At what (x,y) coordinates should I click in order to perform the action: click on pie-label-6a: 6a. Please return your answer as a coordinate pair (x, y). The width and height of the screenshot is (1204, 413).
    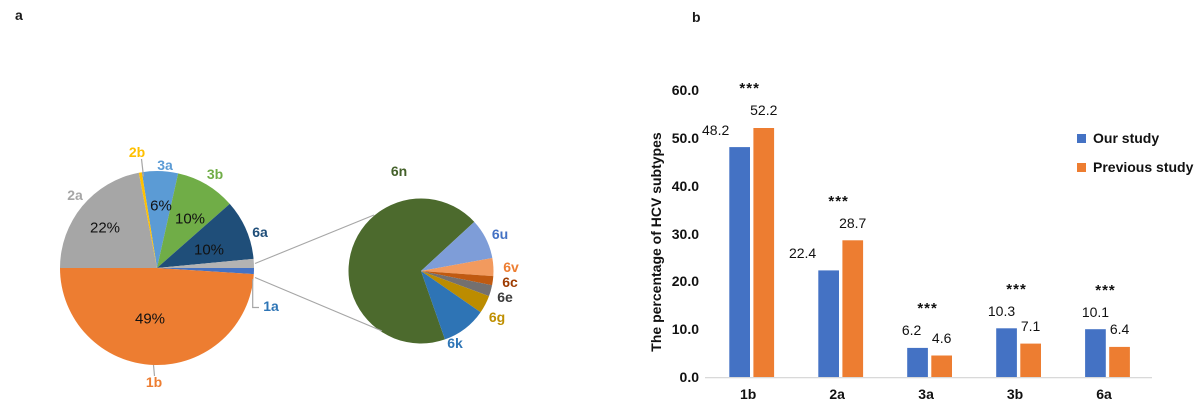
    Looking at the image, I should click on (260, 232).